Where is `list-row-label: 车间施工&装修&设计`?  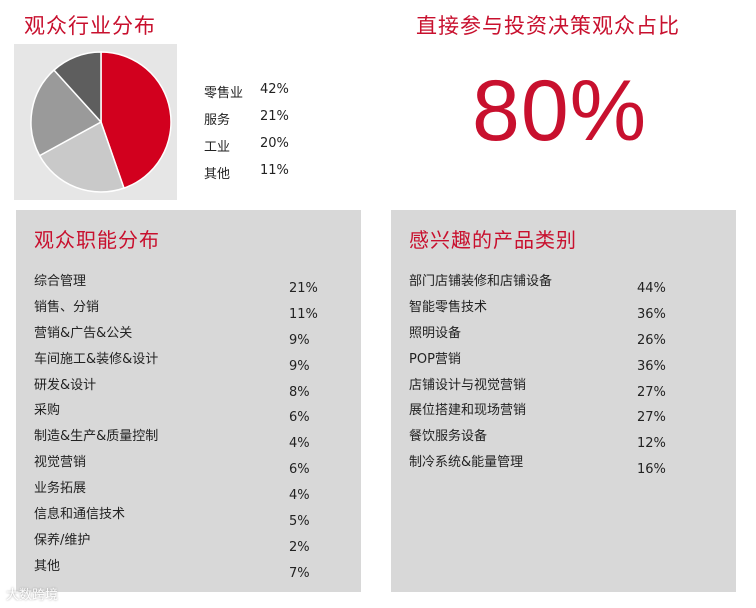
list-row-label: 车间施工&装修&设计 is located at coordinates (96, 359).